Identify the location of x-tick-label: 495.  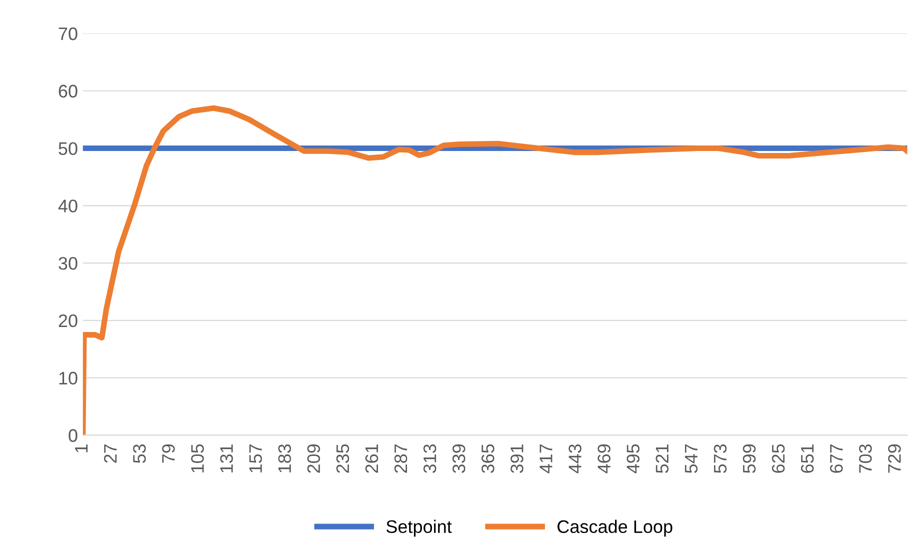
(633, 459).